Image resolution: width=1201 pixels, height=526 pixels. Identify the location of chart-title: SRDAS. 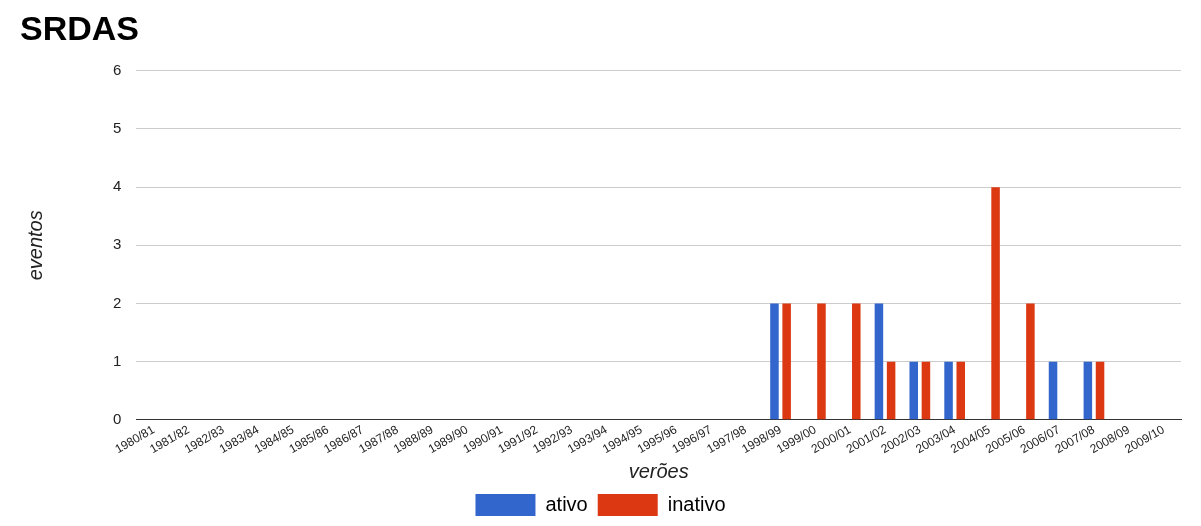
(80, 27).